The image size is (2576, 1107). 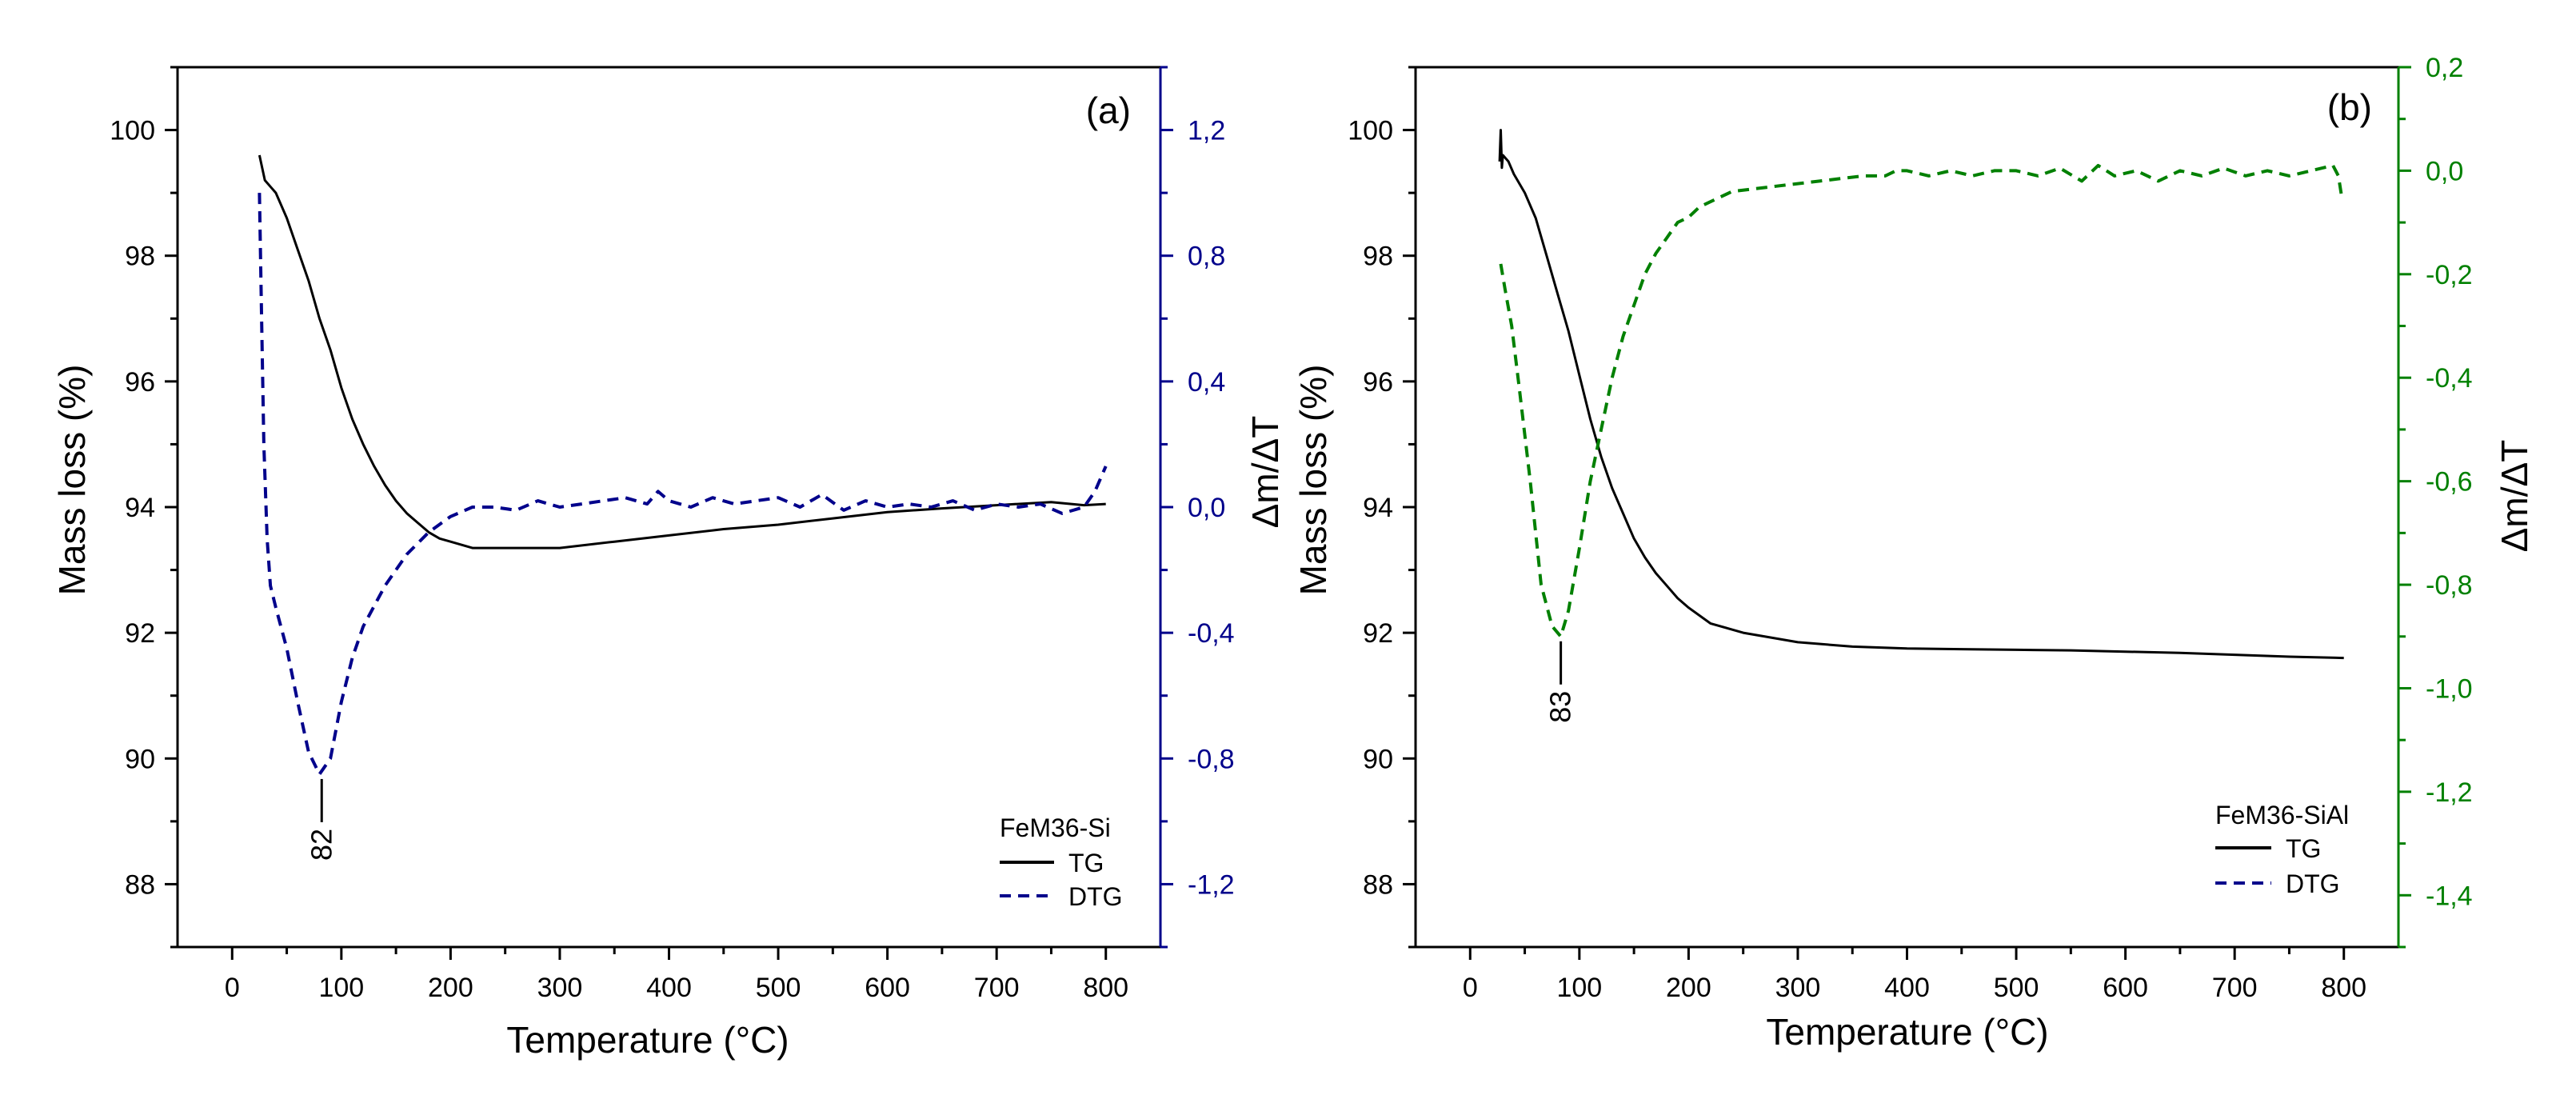 What do you see at coordinates (2449, 482) in the screenshot?
I see `y2-tick-label: -0,6` at bounding box center [2449, 482].